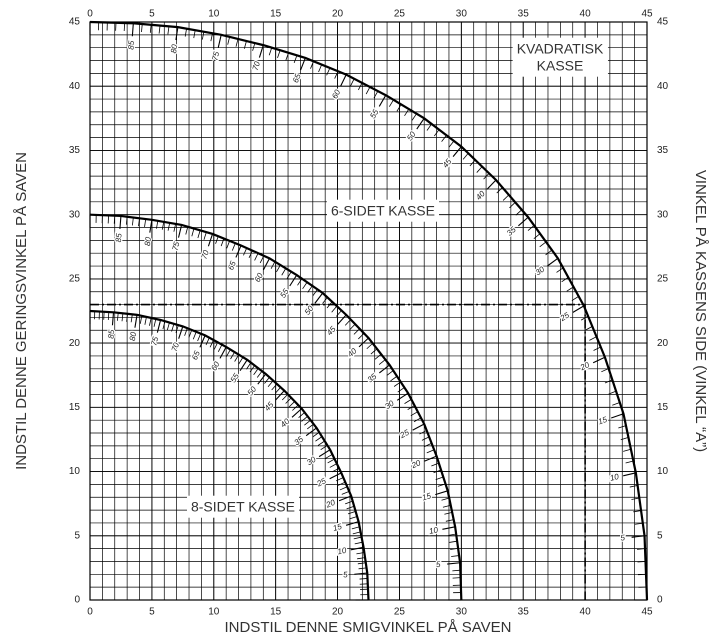 This screenshot has height=640, width=720. What do you see at coordinates (90, 612) in the screenshot?
I see `x-tick-label: 0` at bounding box center [90, 612].